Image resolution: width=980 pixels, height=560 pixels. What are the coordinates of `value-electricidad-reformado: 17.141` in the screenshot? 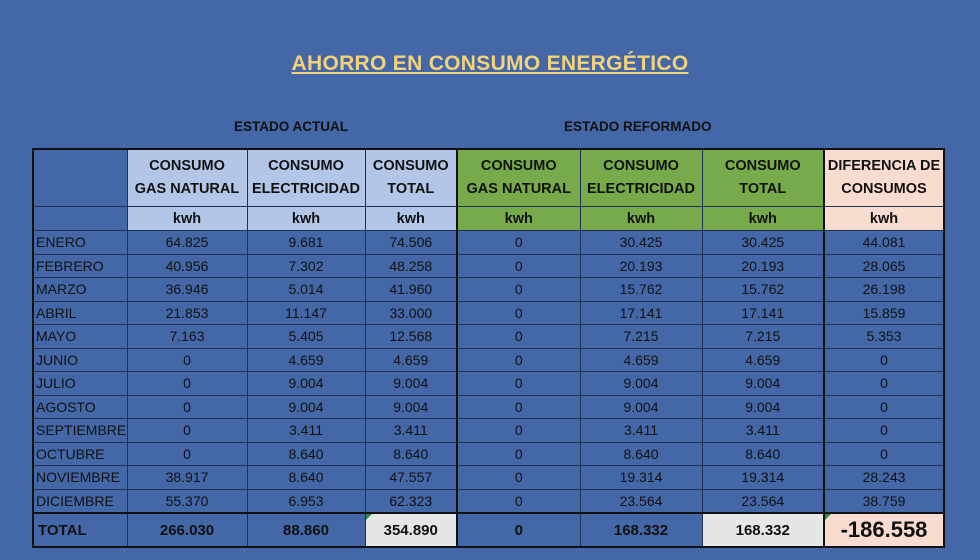 It's located at (641, 312).